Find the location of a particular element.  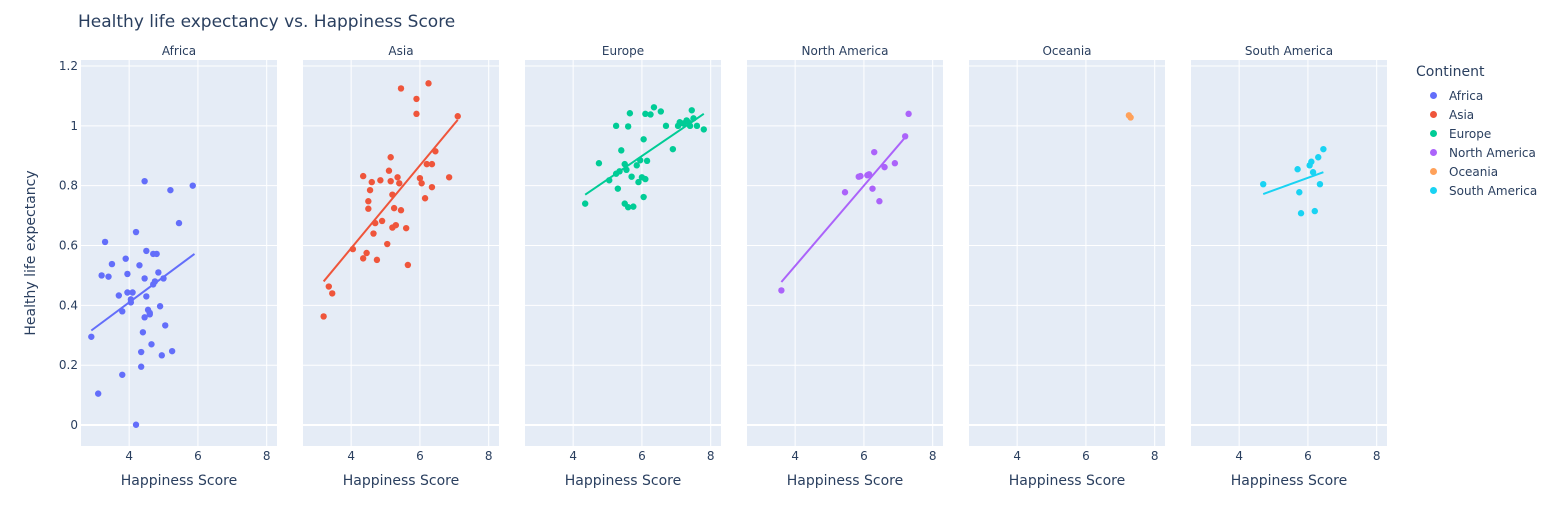

legend-item: South America is located at coordinates (1483, 190).